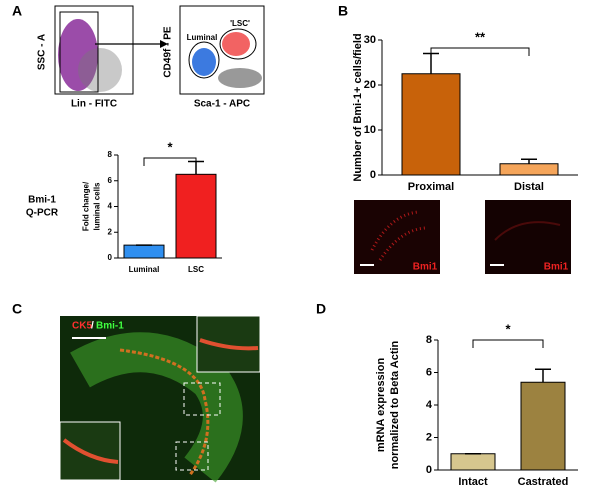  I want to click on axis-label: Sca-1 - APC, so click(222, 104).